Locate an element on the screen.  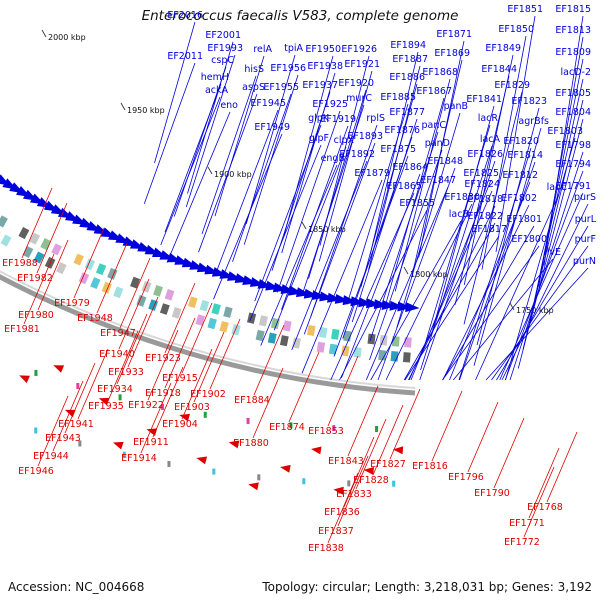
forward-gene-label: EF1822 is located at coordinates (485, 216).